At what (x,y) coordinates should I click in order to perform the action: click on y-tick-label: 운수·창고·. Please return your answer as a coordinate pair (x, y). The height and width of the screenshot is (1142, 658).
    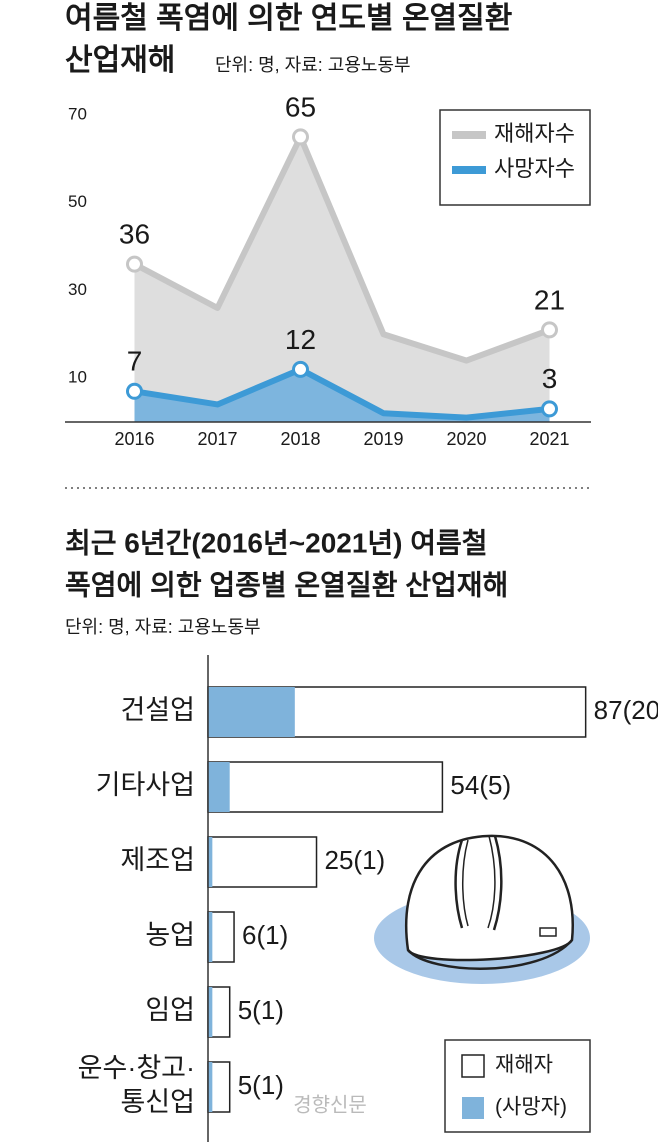
    Looking at the image, I should click on (136, 1068).